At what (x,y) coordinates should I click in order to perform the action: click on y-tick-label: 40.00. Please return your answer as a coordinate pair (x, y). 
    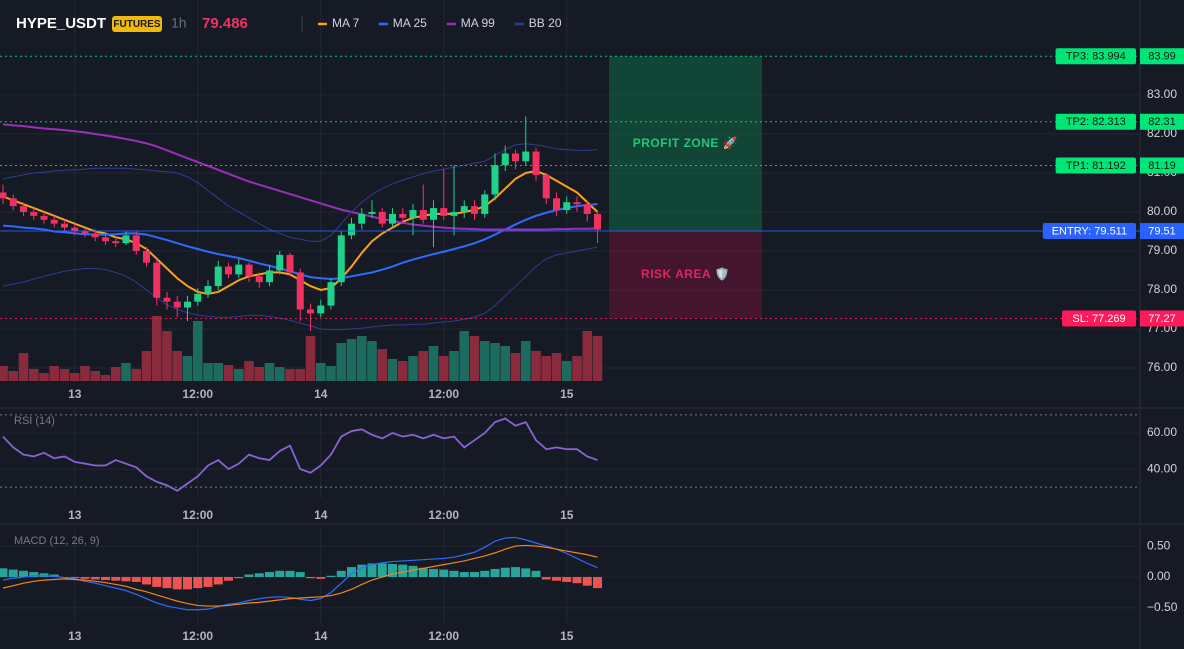
    Looking at the image, I should click on (1162, 468).